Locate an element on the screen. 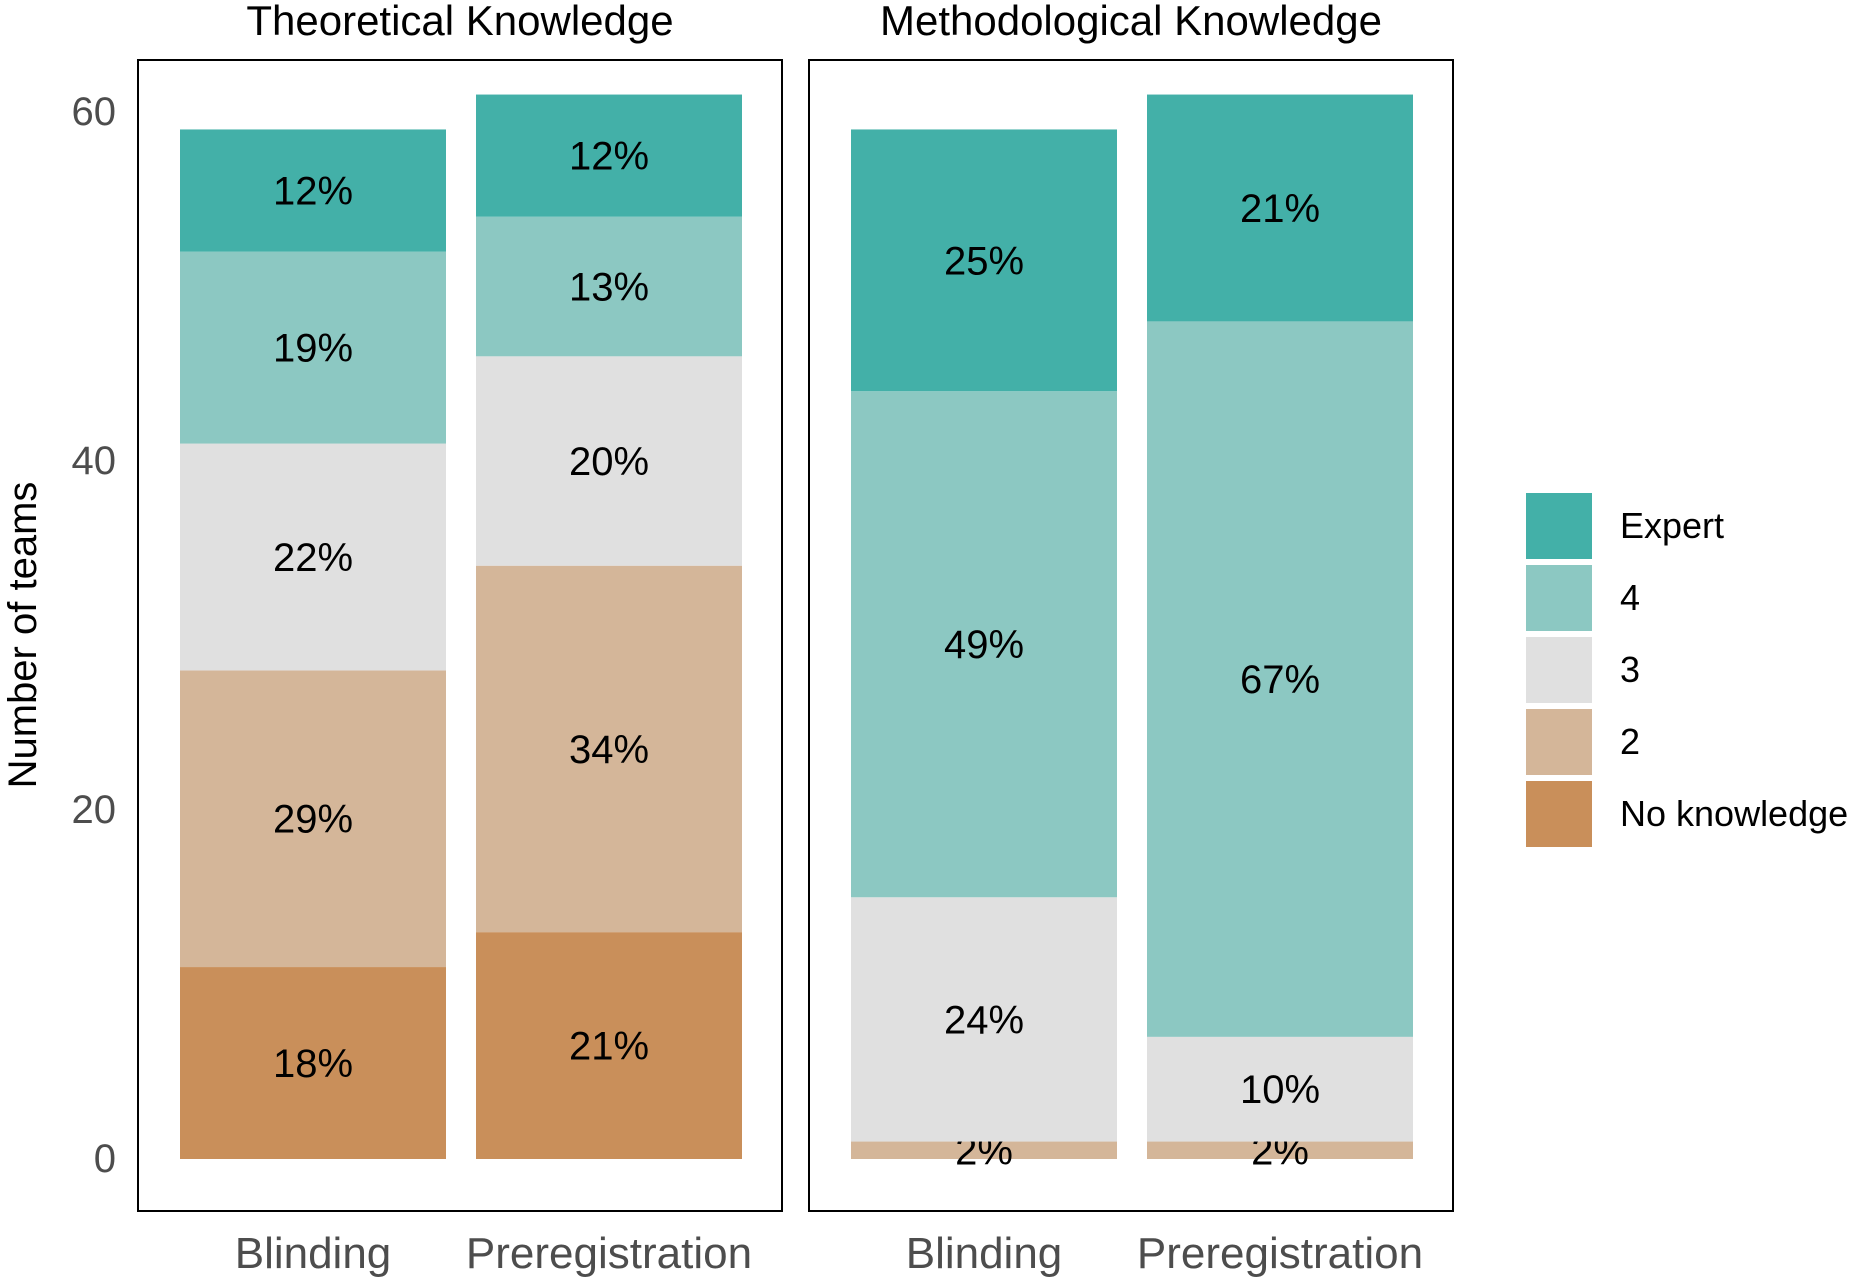 This screenshot has width=1872, height=1281. data-label: 24% is located at coordinates (984, 1020).